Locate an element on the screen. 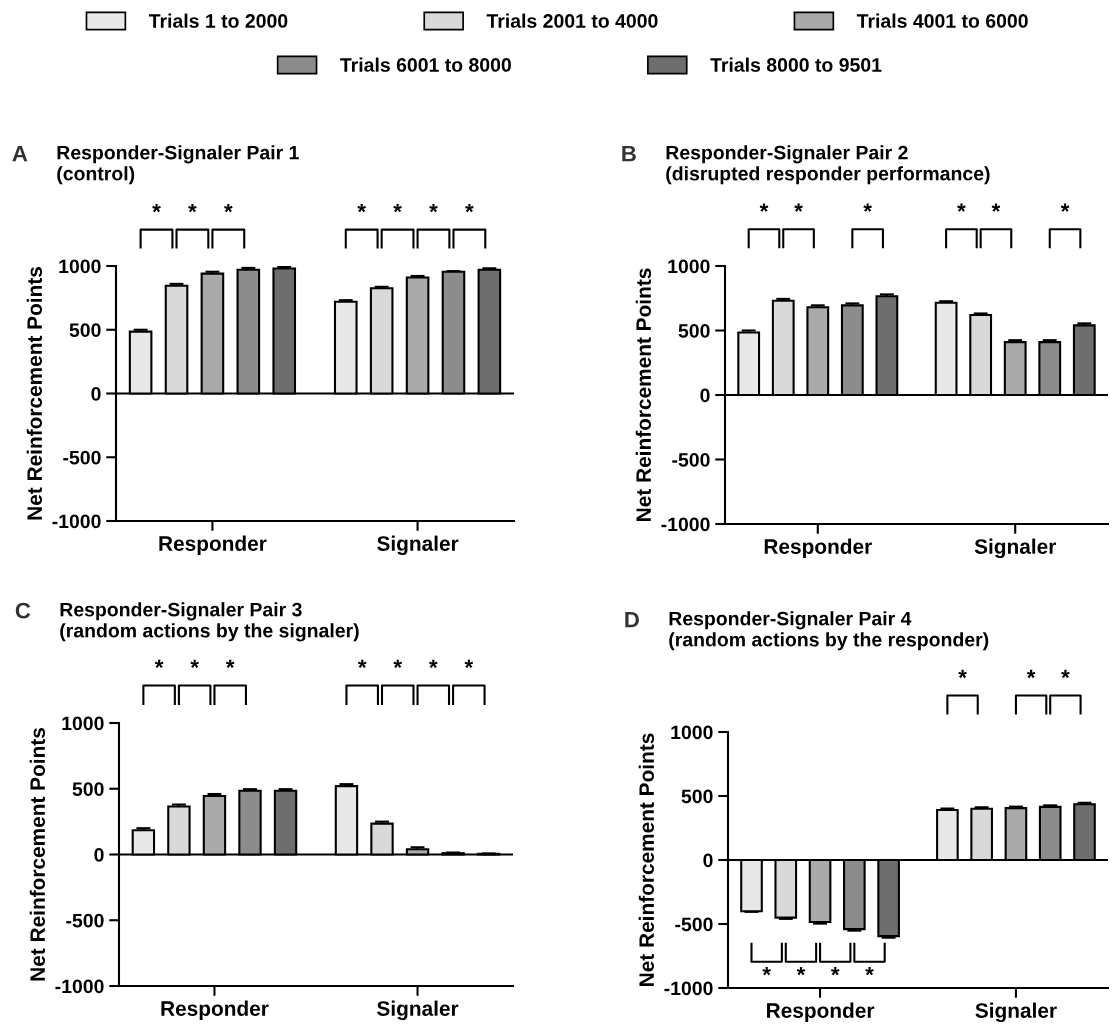  legend-label: Trials 1 to 2000 is located at coordinates (218, 20).